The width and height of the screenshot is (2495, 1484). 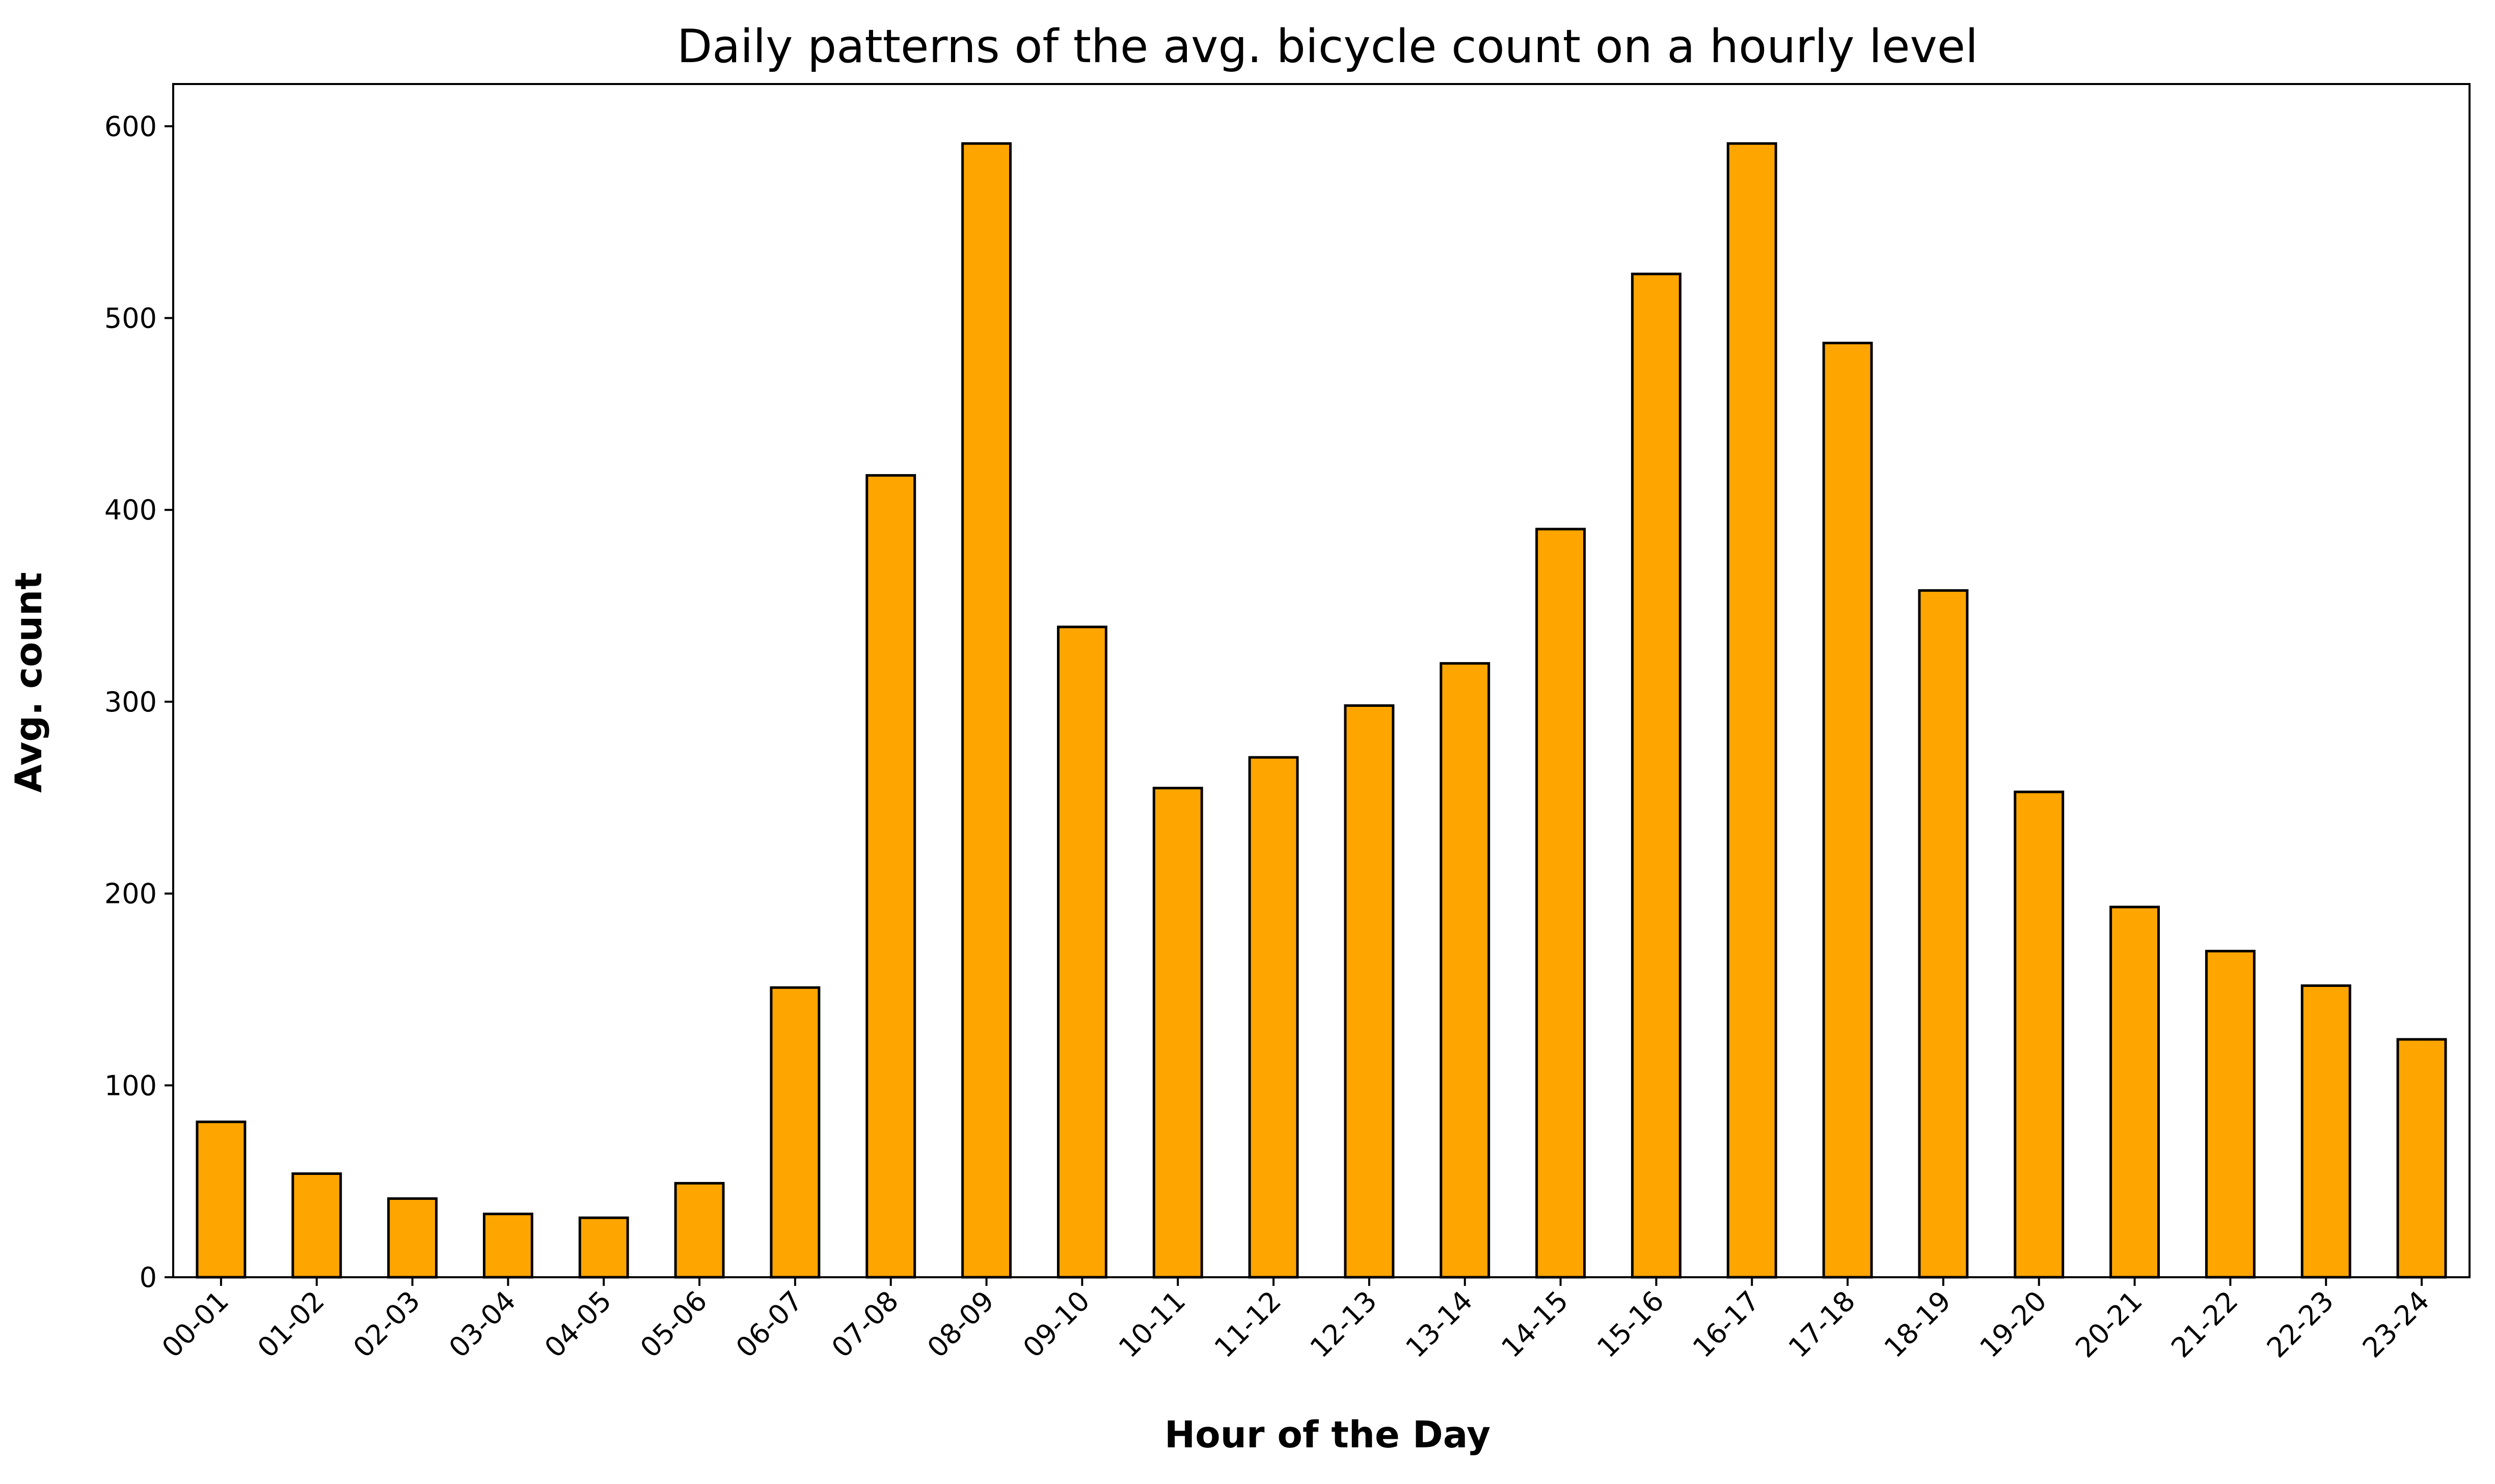 I want to click on x-tick-label: 15-16, so click(x=1631, y=1324).